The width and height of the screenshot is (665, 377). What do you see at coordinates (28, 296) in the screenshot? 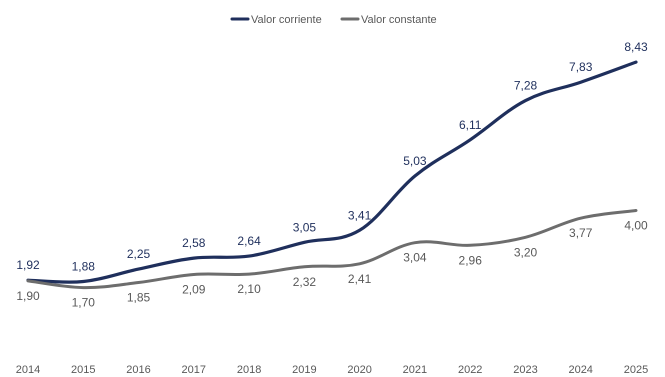
I see `data-label-valor-constante-2014: 1,90` at bounding box center [28, 296].